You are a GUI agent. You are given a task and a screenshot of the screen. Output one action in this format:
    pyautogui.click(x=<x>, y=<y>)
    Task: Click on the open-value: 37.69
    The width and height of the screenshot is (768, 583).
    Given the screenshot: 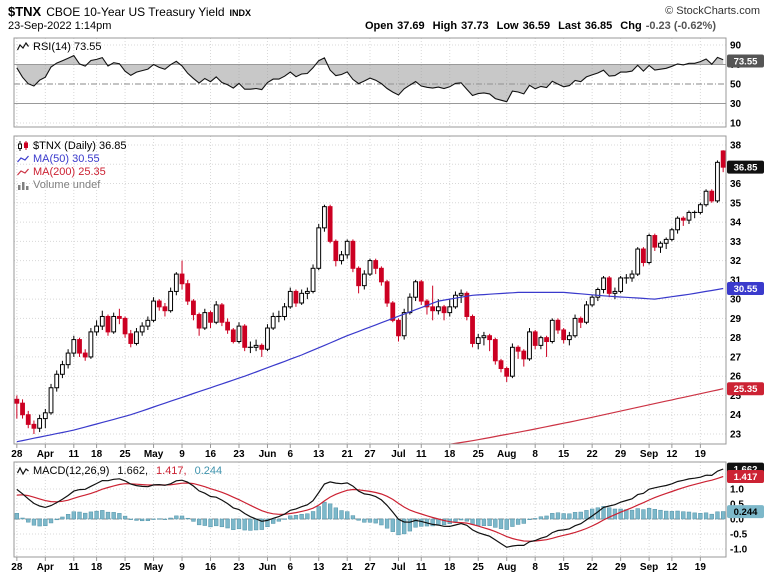 What is the action you would take?
    pyautogui.click(x=411, y=26)
    